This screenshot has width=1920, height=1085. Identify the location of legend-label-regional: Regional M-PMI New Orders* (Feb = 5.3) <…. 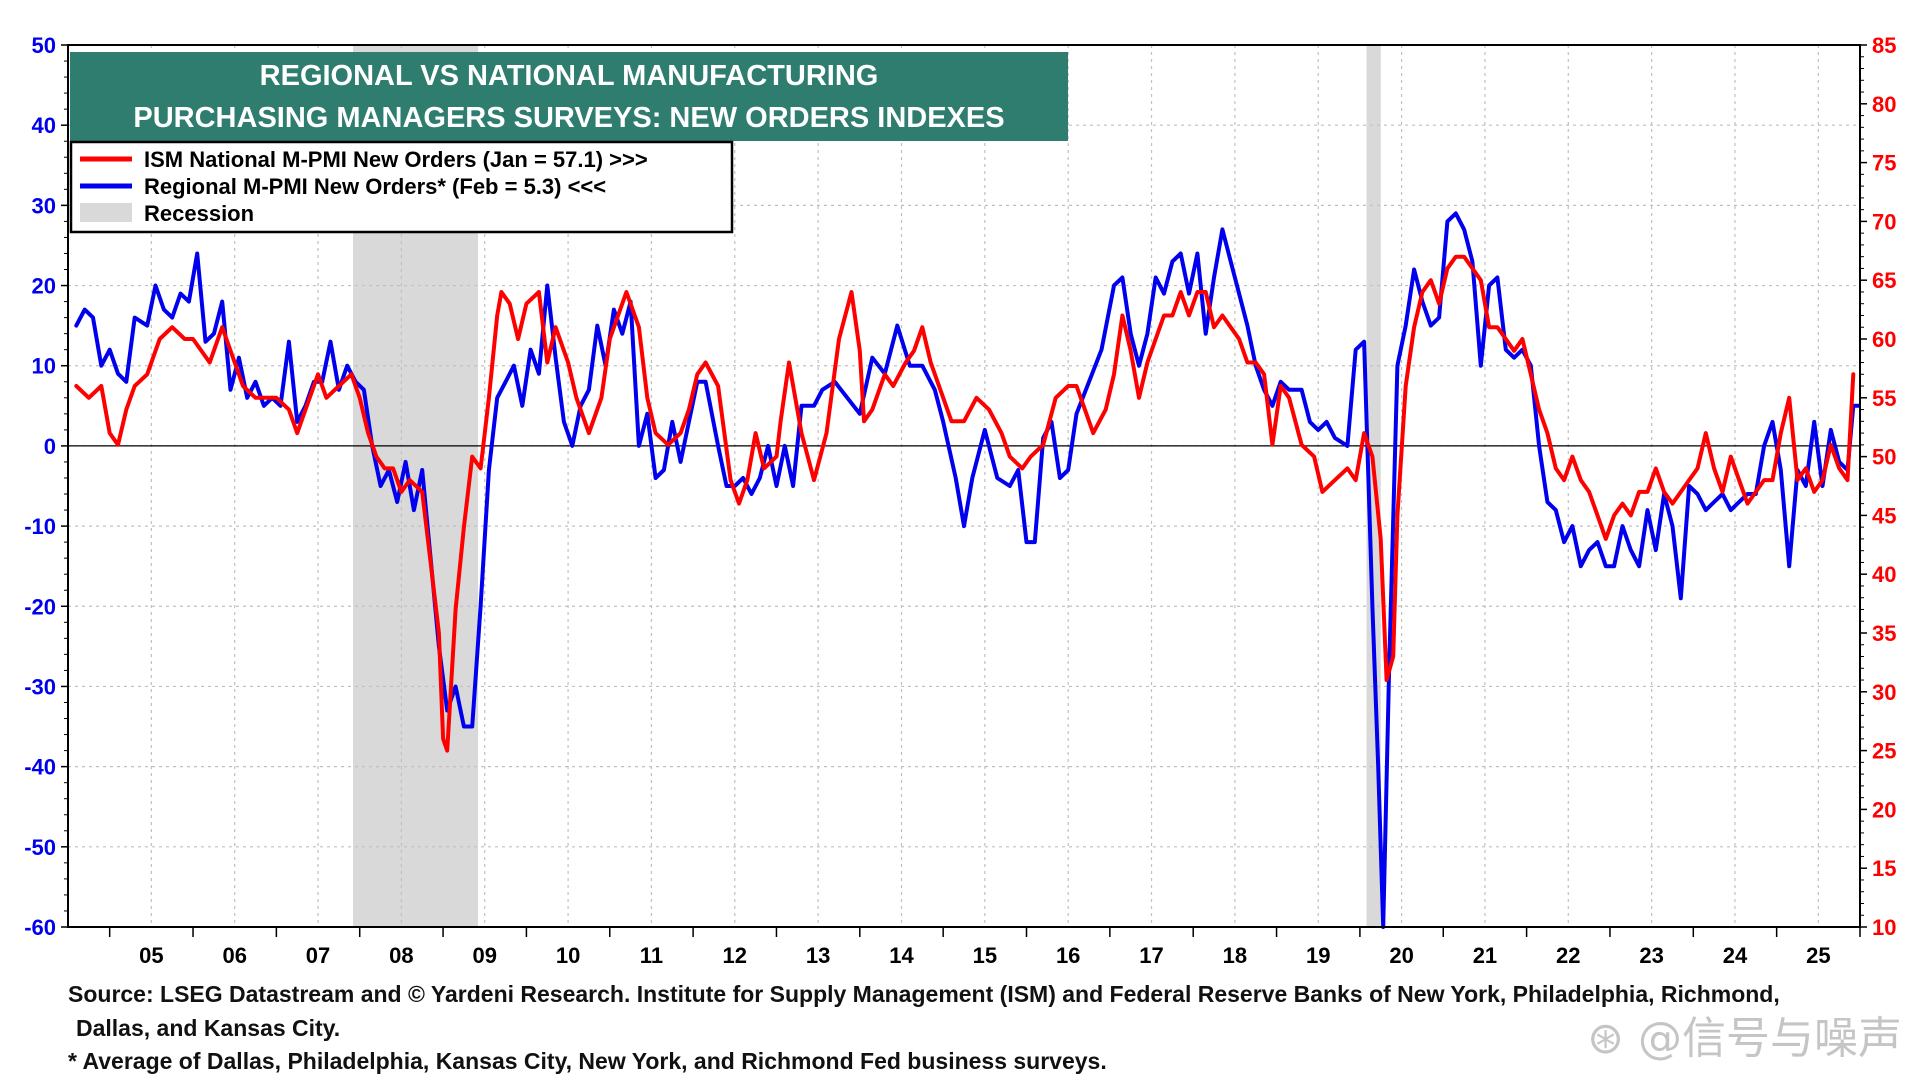
(375, 186).